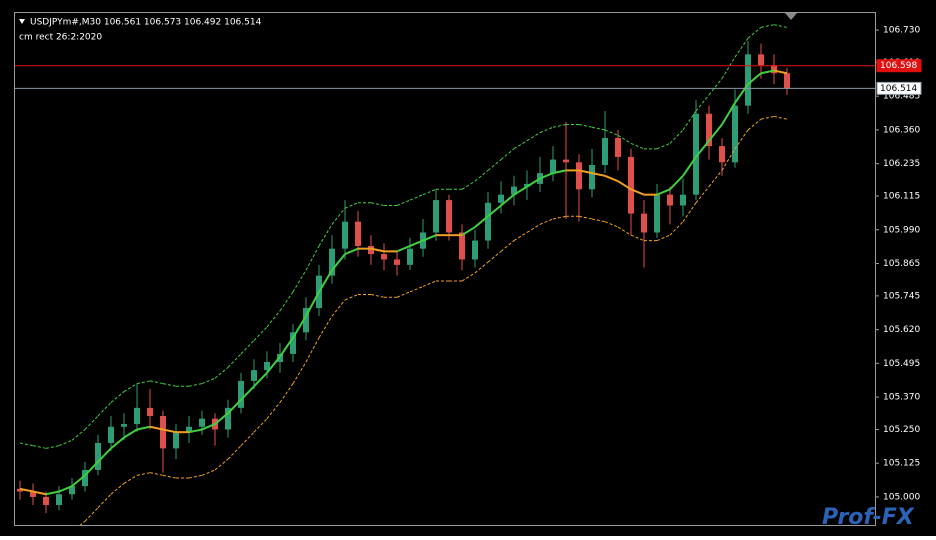 The height and width of the screenshot is (540, 936). What do you see at coordinates (901, 464) in the screenshot?
I see `y-tick-label: 105.125` at bounding box center [901, 464].